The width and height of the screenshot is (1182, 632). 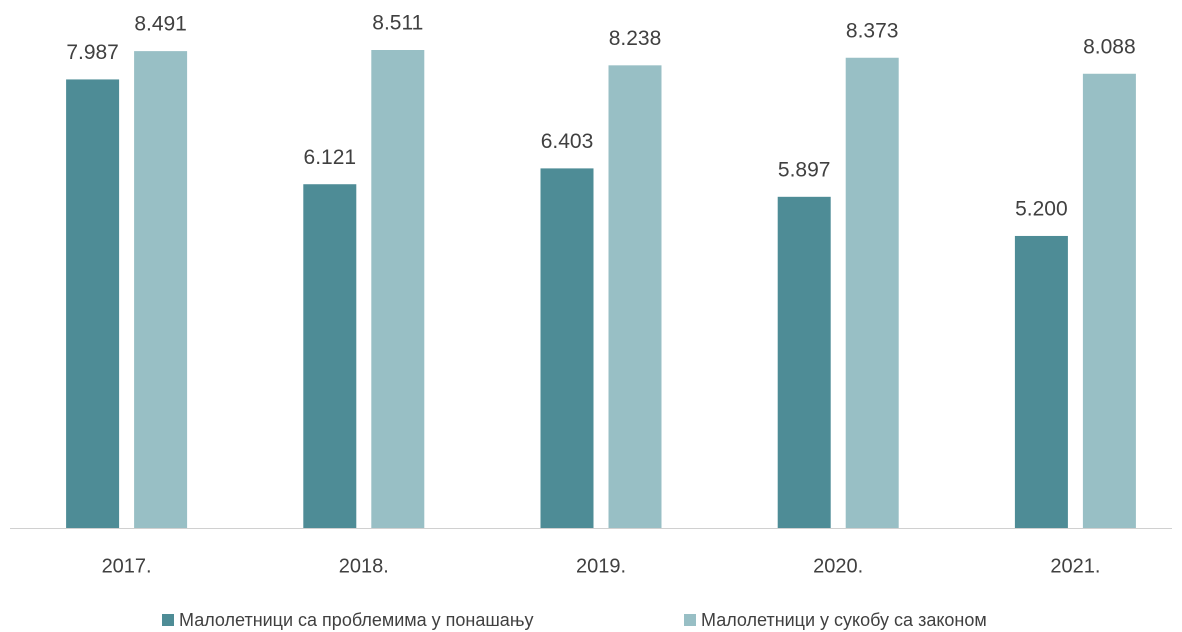 I want to click on x-tick-label: 2019., so click(x=601, y=566).